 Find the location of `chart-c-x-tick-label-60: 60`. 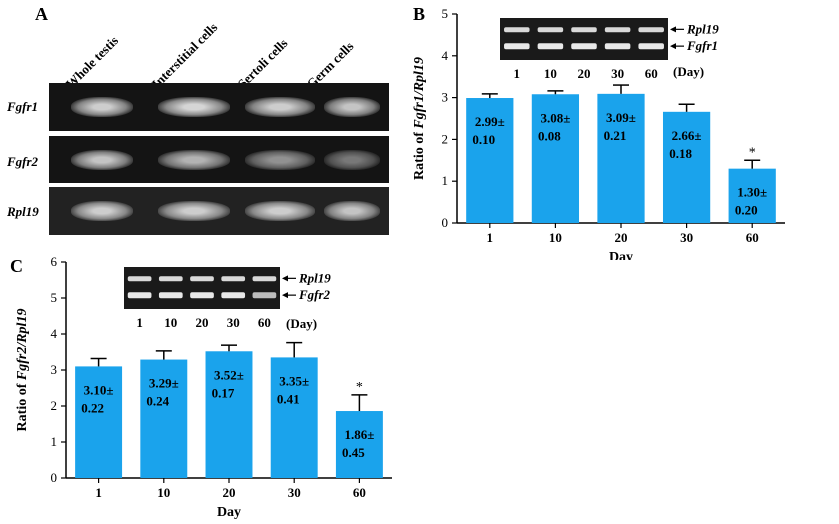

chart-c-x-tick-label-60: 60 is located at coordinates (359, 492).